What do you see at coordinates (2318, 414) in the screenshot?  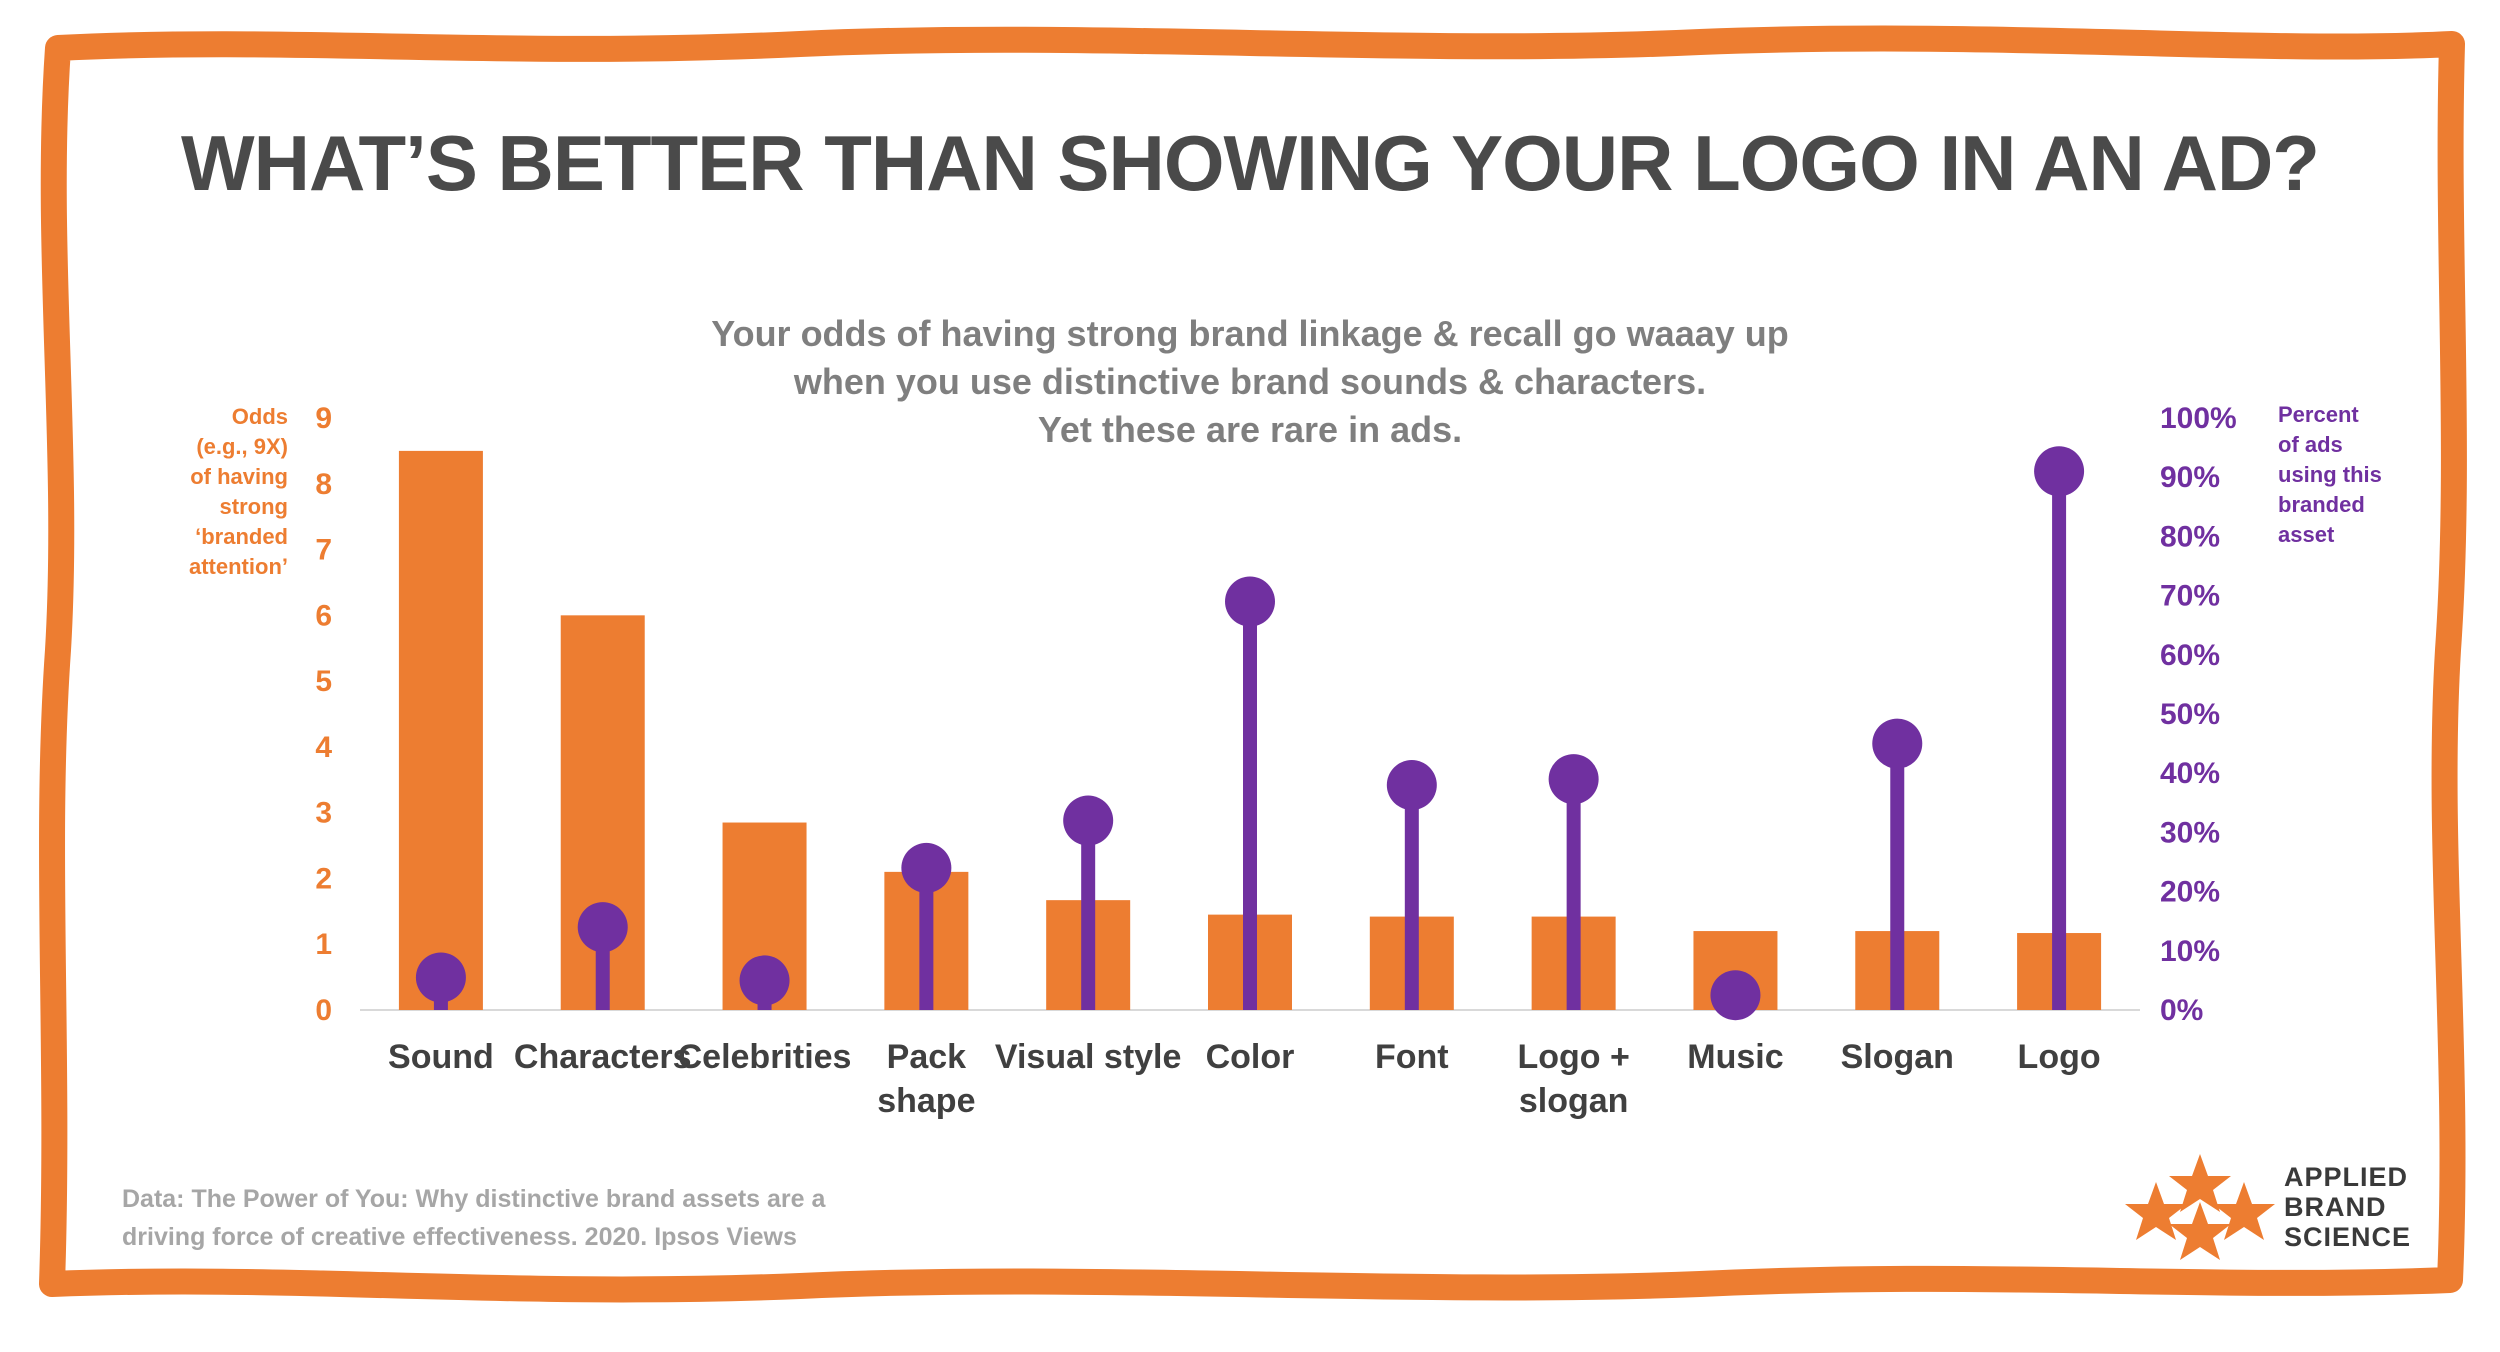 I see `right-axis-title-line: Percent` at bounding box center [2318, 414].